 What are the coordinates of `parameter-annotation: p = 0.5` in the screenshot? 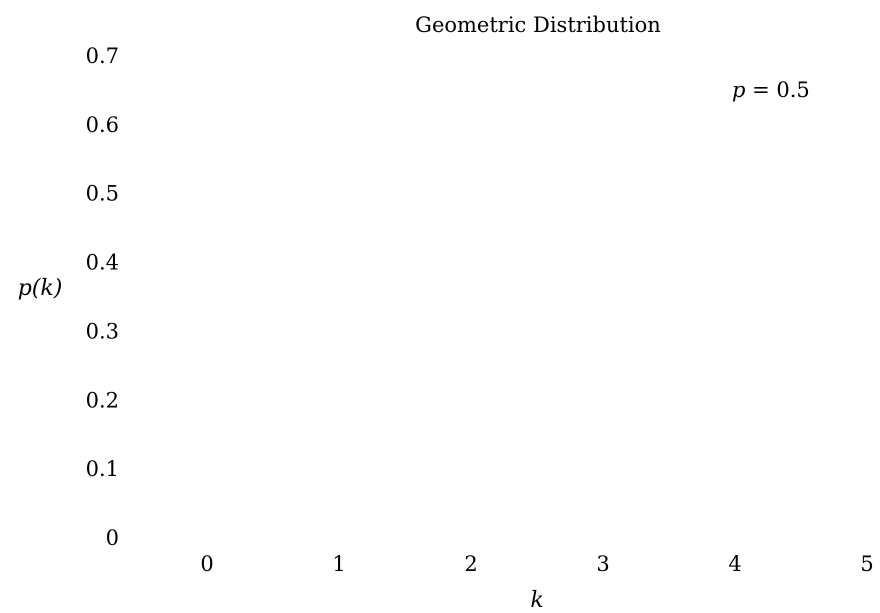 It's located at (771, 90).